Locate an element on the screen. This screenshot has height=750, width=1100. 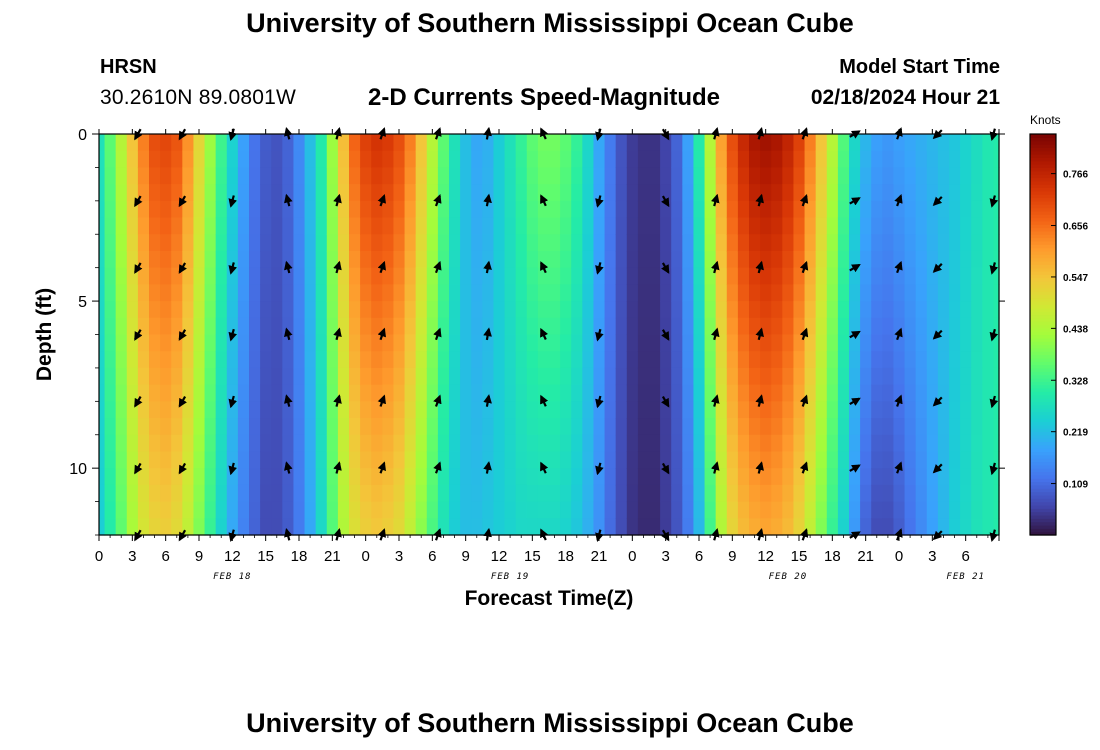
x-tick-label: 0 is located at coordinates (365, 556).